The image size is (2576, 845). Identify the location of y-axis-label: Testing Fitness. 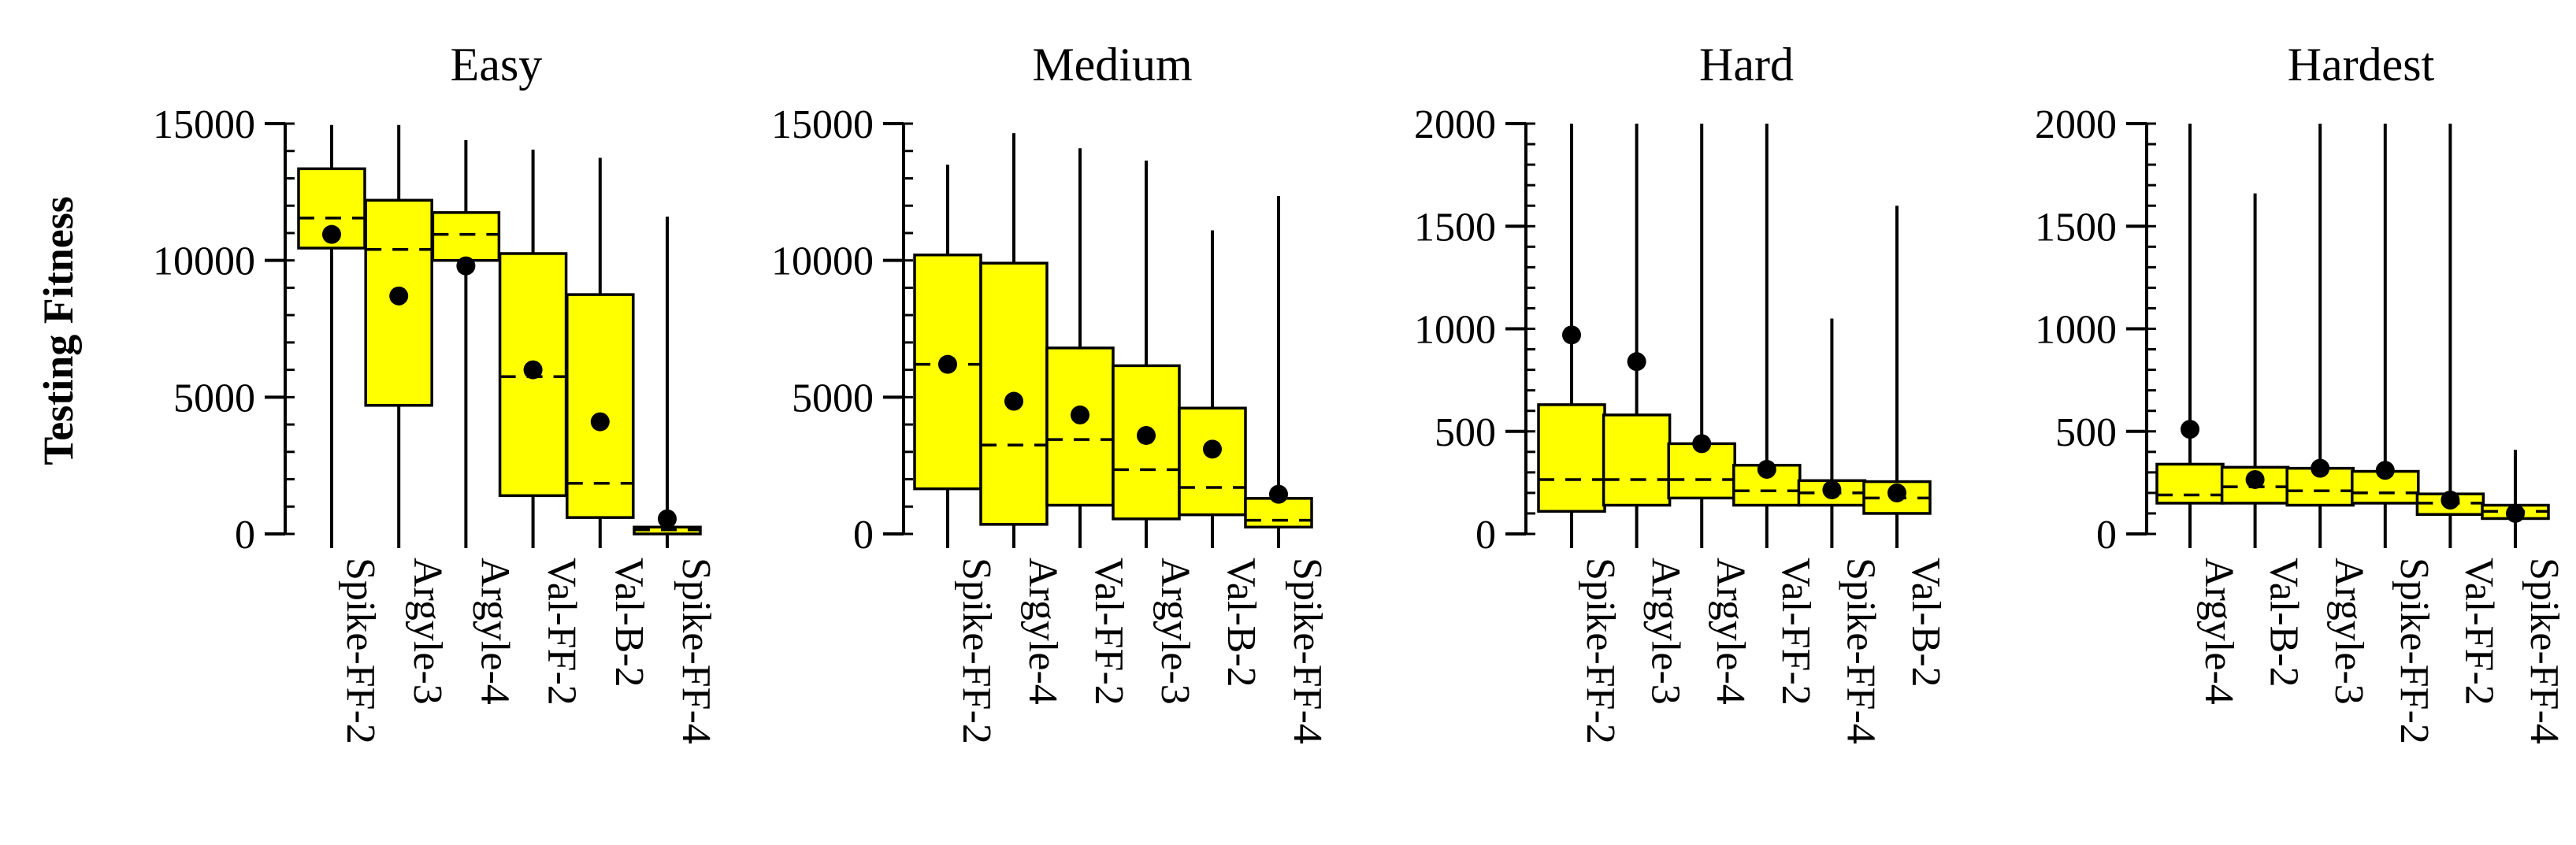
(58, 330).